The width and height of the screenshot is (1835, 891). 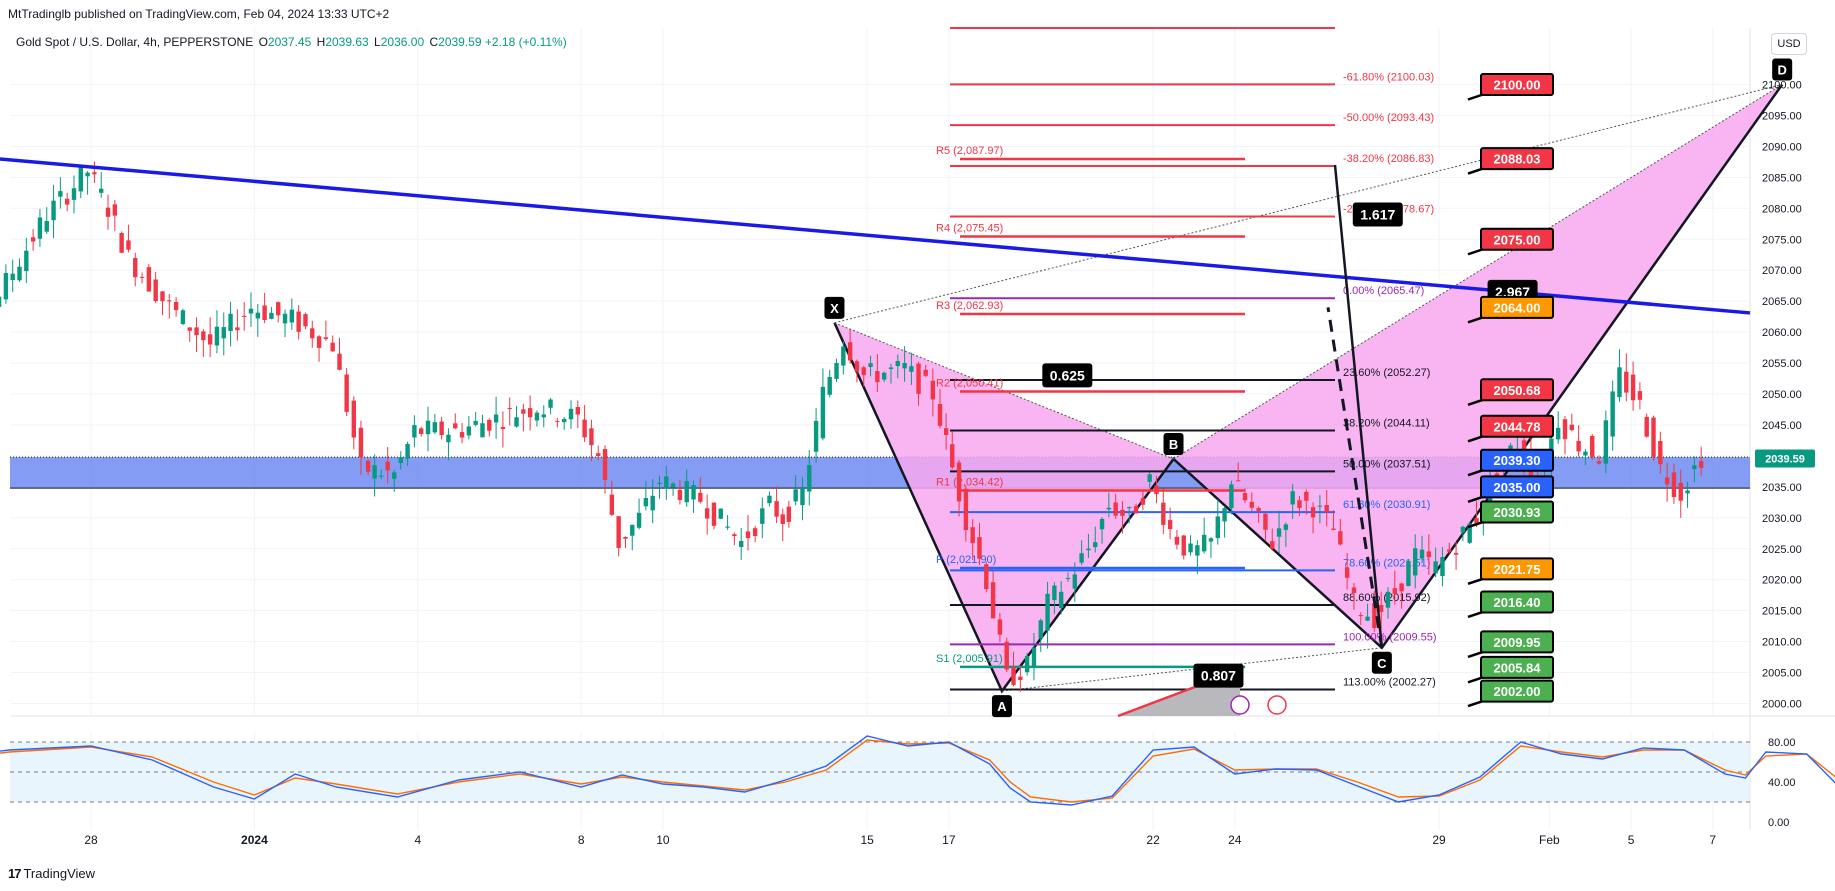 What do you see at coordinates (1782, 519) in the screenshot?
I see `price-tick-label: 2030.00` at bounding box center [1782, 519].